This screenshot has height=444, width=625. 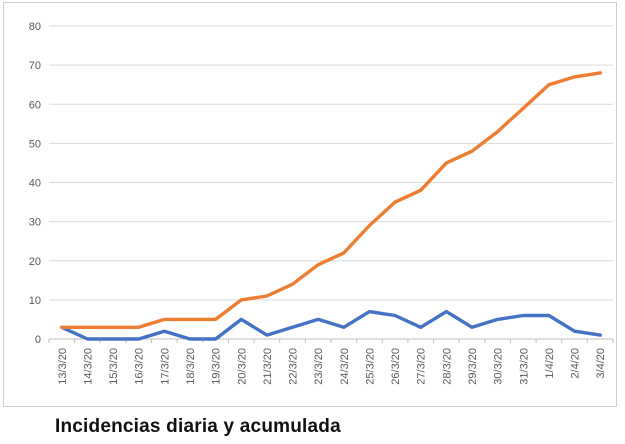 What do you see at coordinates (576, 363) in the screenshot?
I see `x-axis-label: 2/4/20` at bounding box center [576, 363].